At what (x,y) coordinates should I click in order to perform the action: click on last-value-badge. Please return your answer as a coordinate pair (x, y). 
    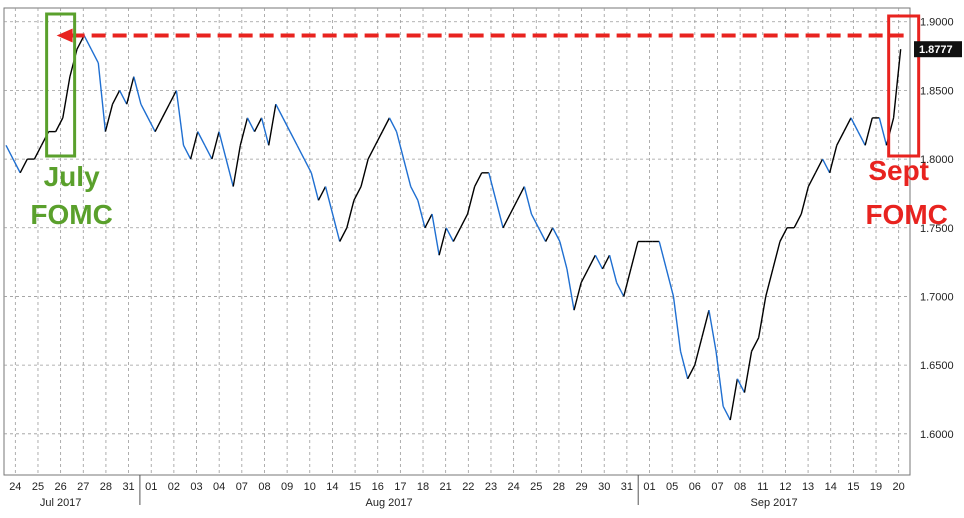
    Looking at the image, I should click on (938, 49).